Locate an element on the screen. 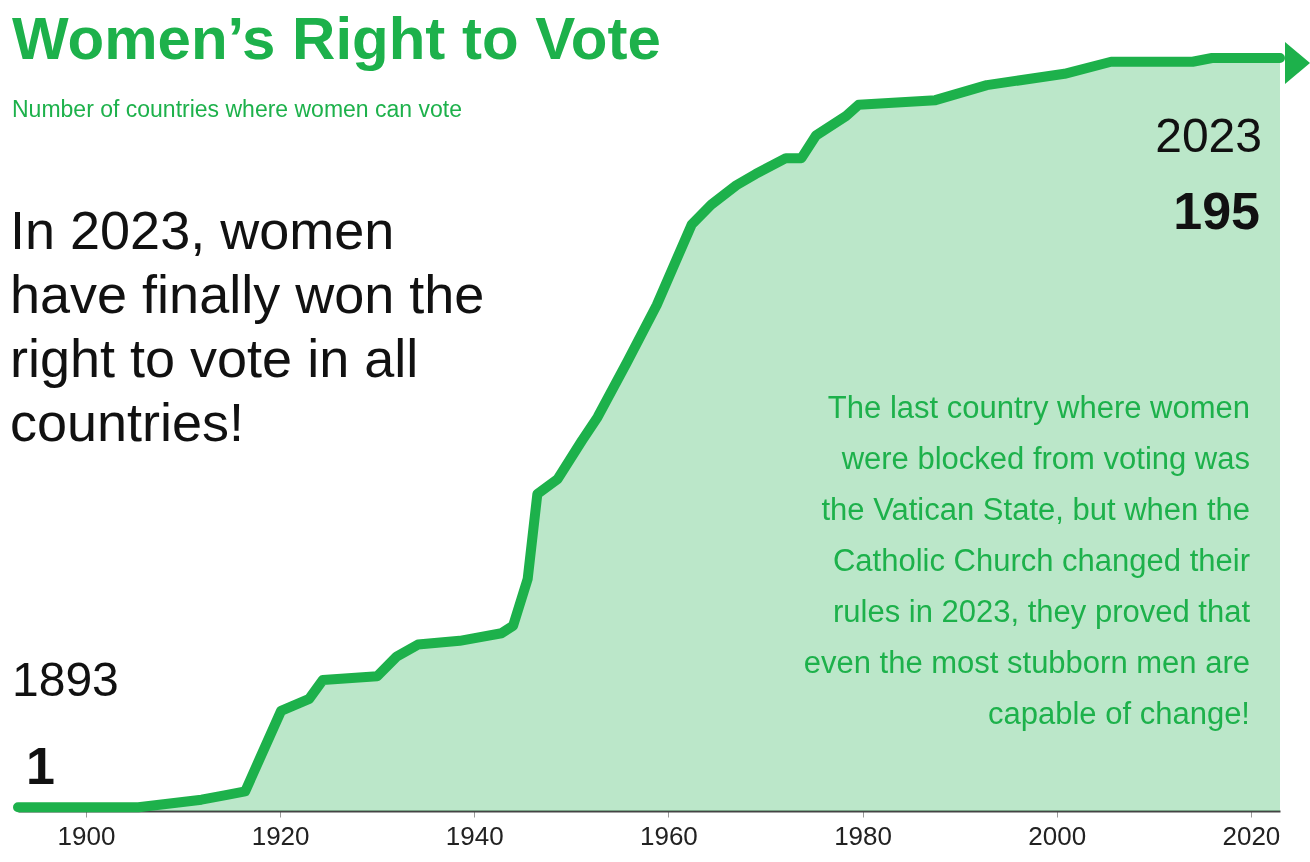 The height and width of the screenshot is (862, 1310). text: 1 is located at coordinates (40, 766).